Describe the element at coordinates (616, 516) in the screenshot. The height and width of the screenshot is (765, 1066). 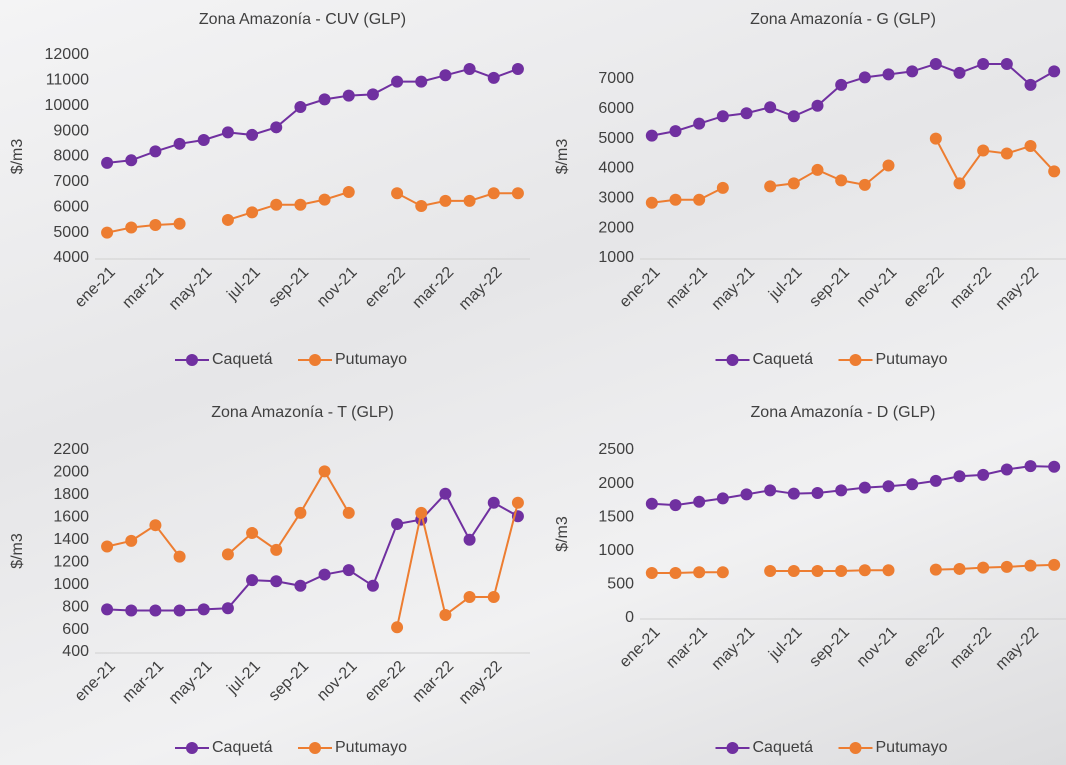
I see `y-tick-label: 1500` at that location.